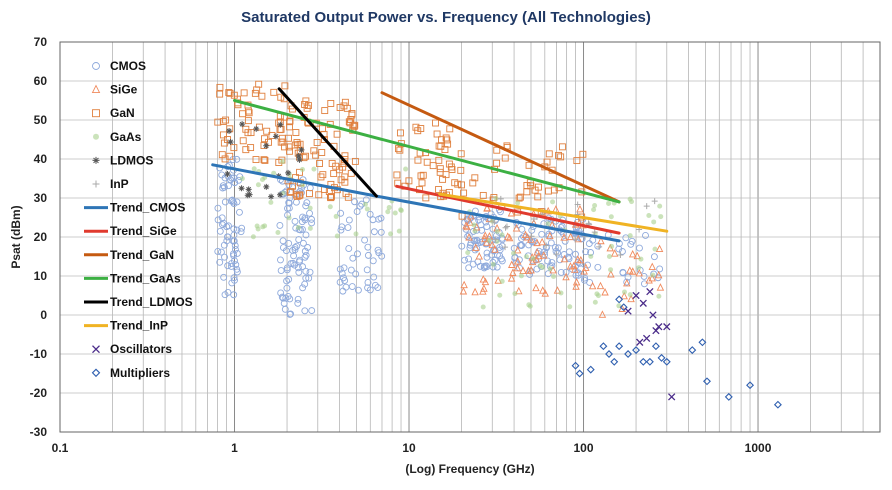 This screenshot has height=490, width=892. I want to click on legend-multipliers-swatch, so click(96, 373).